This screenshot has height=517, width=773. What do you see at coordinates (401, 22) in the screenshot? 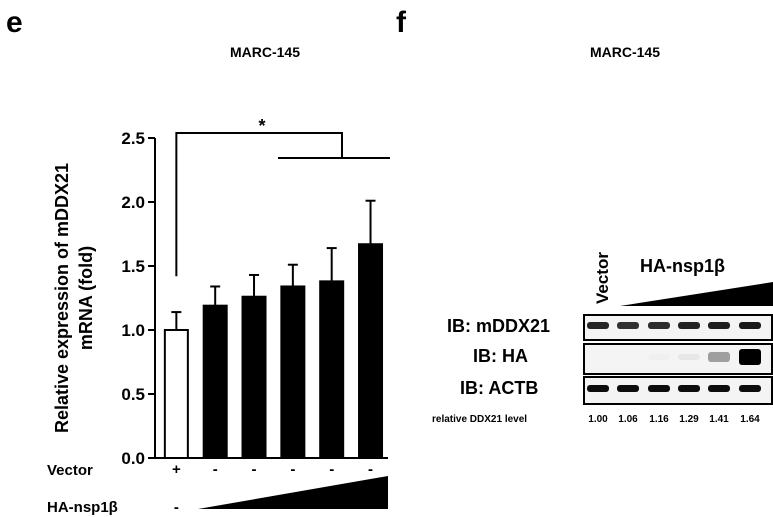
I see `panel-letter-f: f` at bounding box center [401, 22].